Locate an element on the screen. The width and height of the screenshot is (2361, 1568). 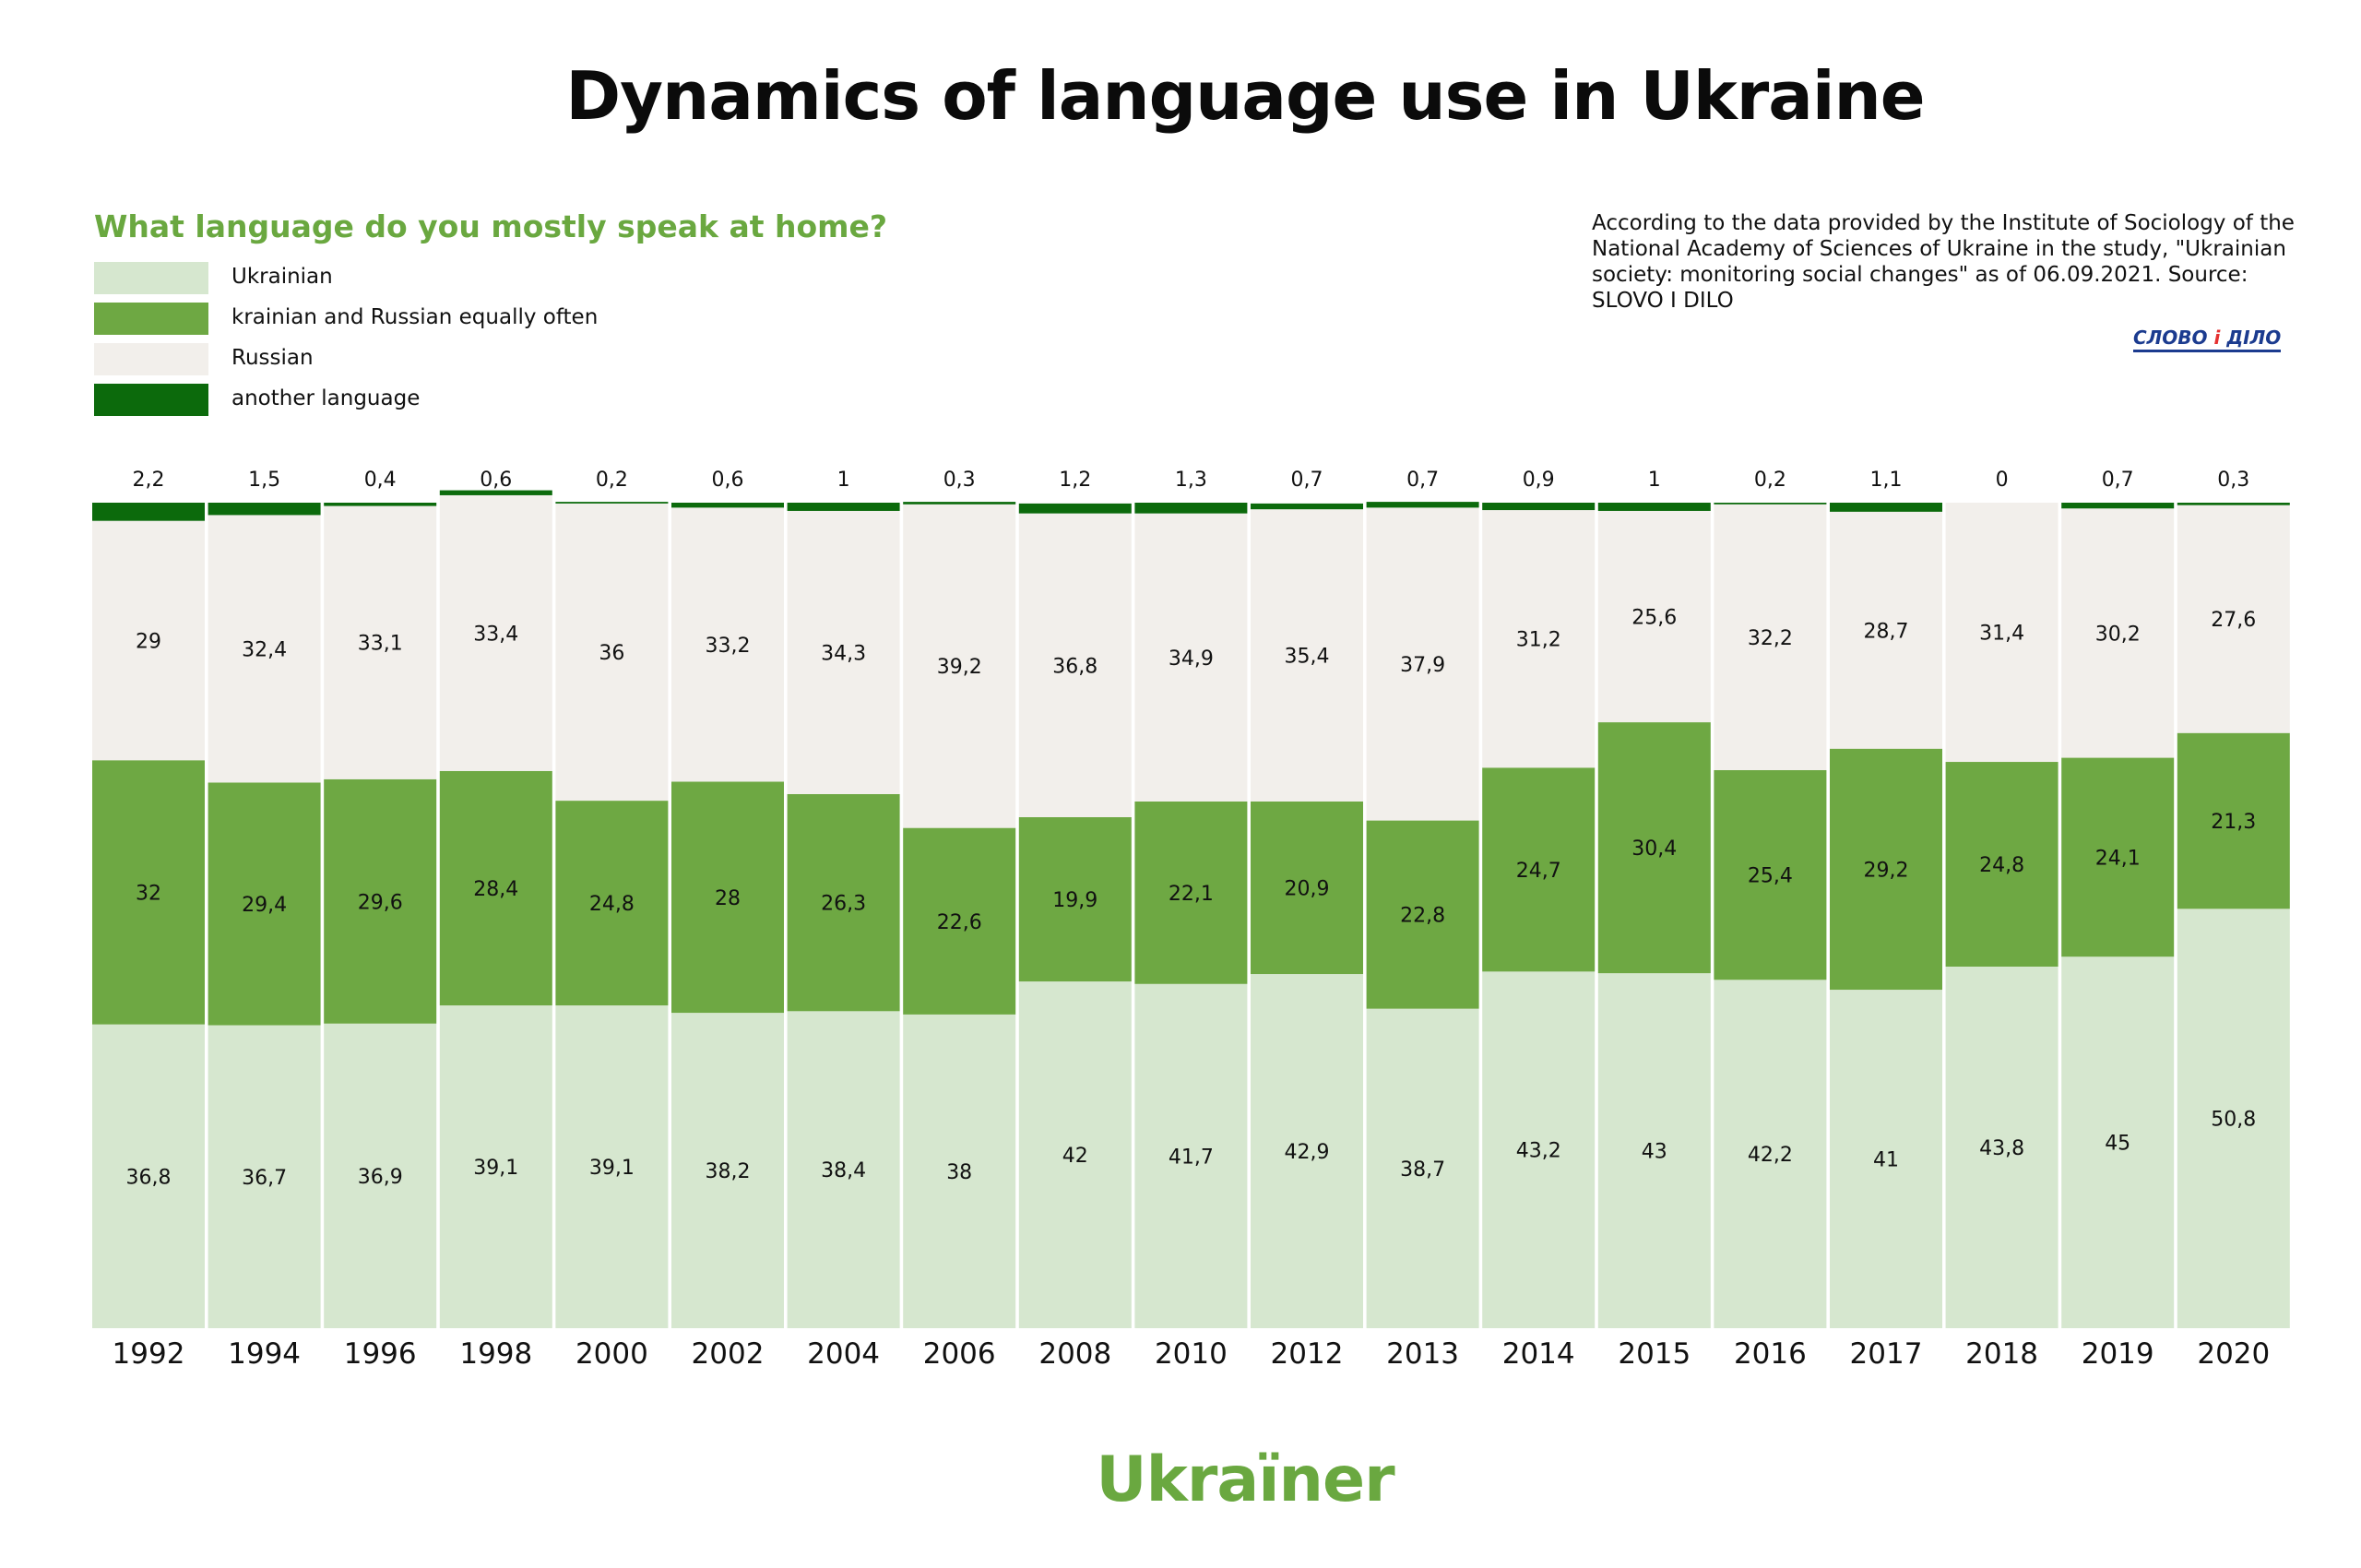
label-krainian-and-russian-equally-often-2013: 22,8 is located at coordinates (1422, 916).